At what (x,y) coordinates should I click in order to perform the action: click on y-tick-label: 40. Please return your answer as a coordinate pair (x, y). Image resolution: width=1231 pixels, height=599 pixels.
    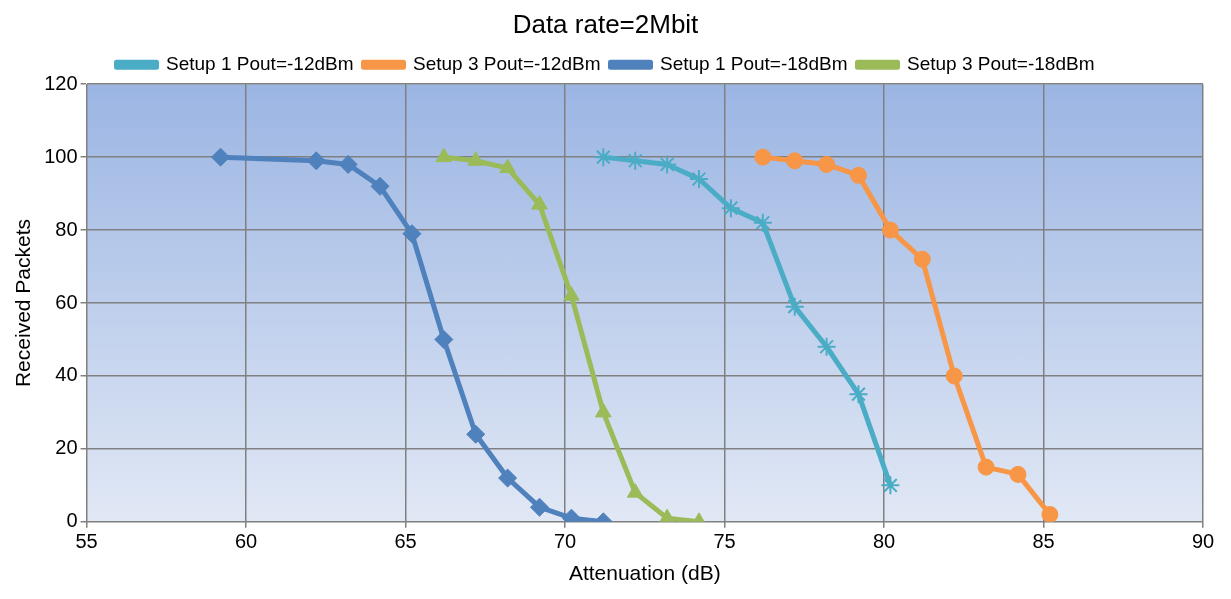
    Looking at the image, I should click on (66, 374).